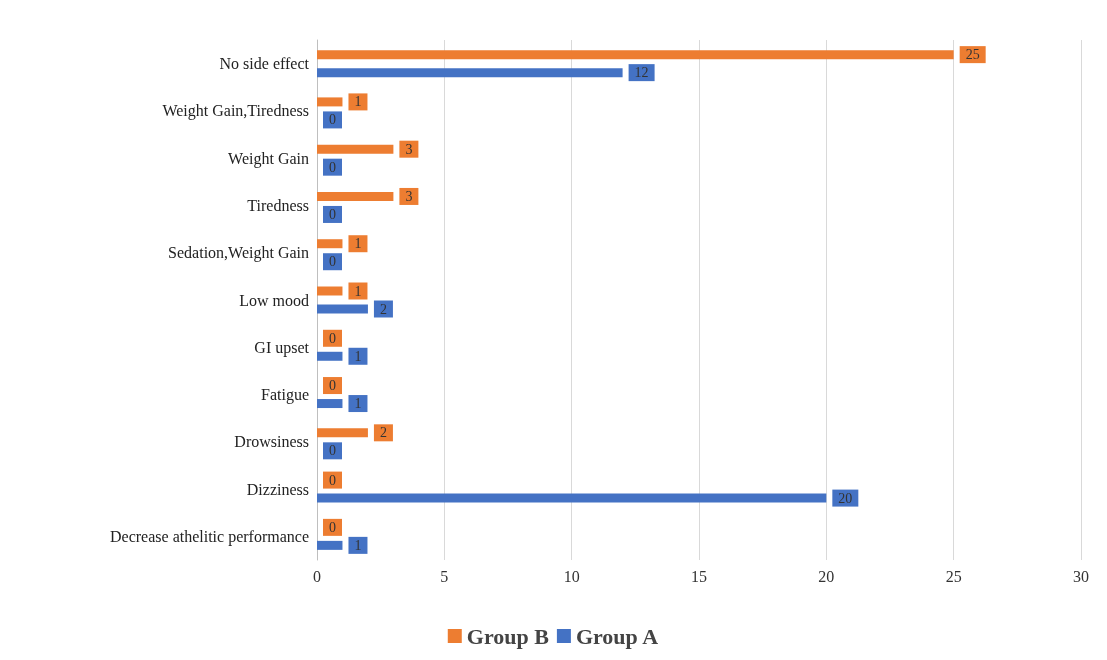 Image resolution: width=1107 pixels, height=660 pixels. I want to click on y-tick-label: Drowsiness, so click(271, 442).